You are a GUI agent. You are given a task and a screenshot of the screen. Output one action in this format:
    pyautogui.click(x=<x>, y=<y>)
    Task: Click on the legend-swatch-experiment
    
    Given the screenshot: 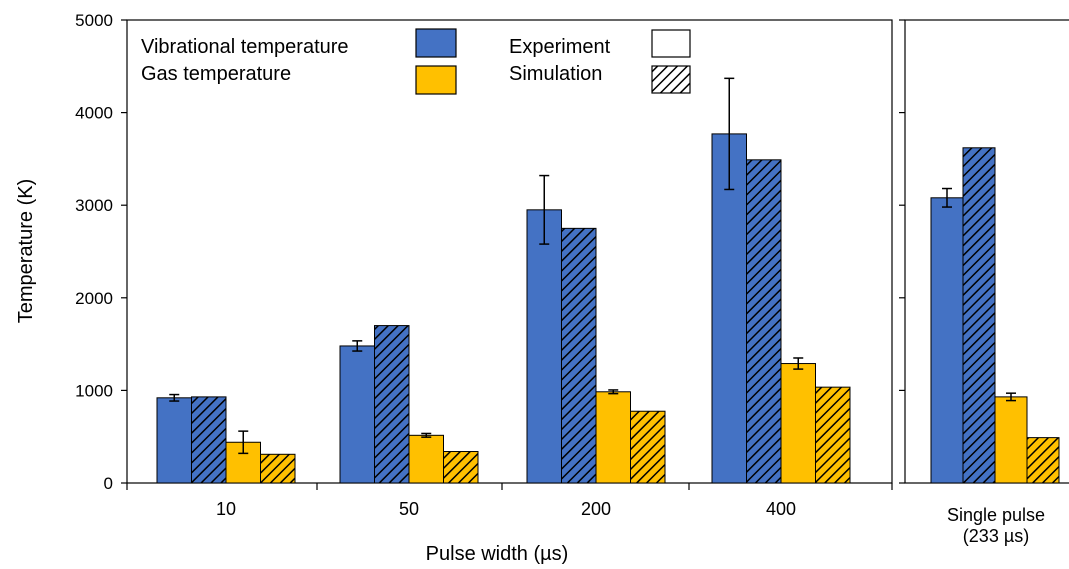 What is the action you would take?
    pyautogui.click(x=671, y=43)
    